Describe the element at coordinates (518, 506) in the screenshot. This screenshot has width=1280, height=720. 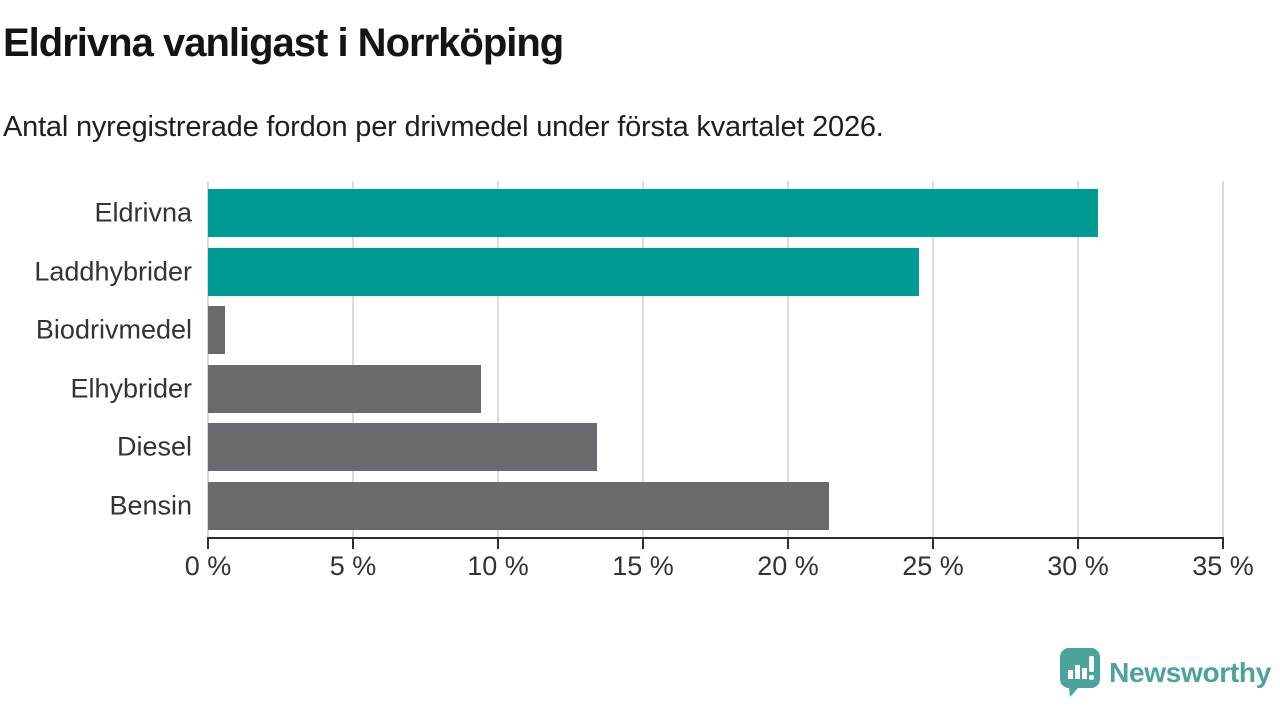
I see `bar-bensin` at that location.